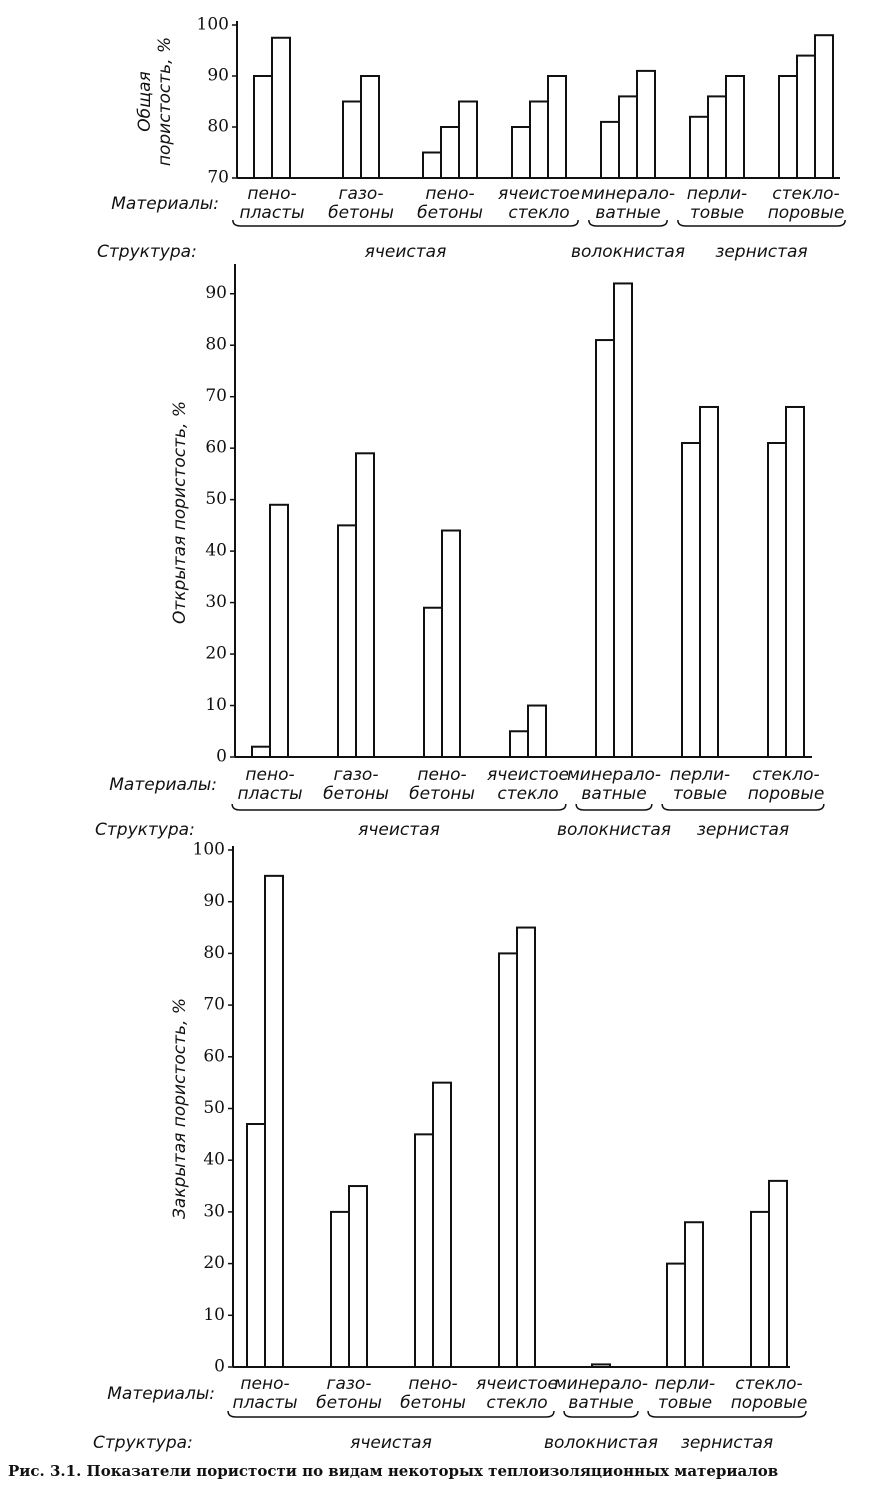 This screenshot has height=1488, width=871. I want to click on y-tick-label: 10, so click(216, 705).